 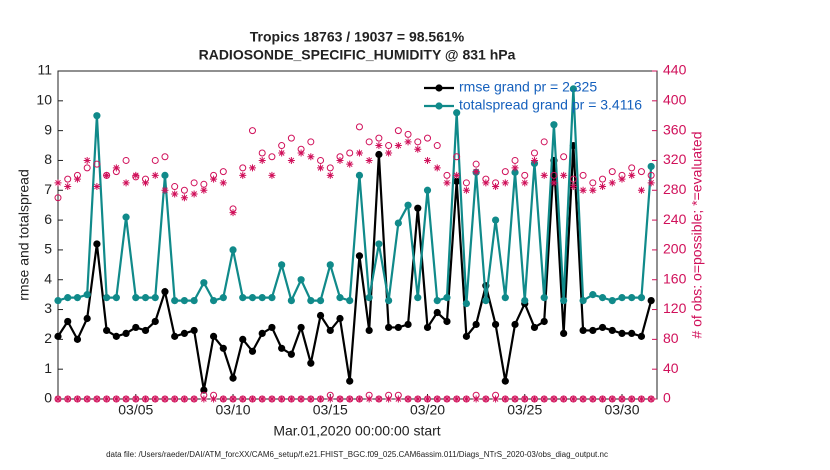 I want to click on legend-label: rmse grand pr = 2.325, so click(x=528, y=87).